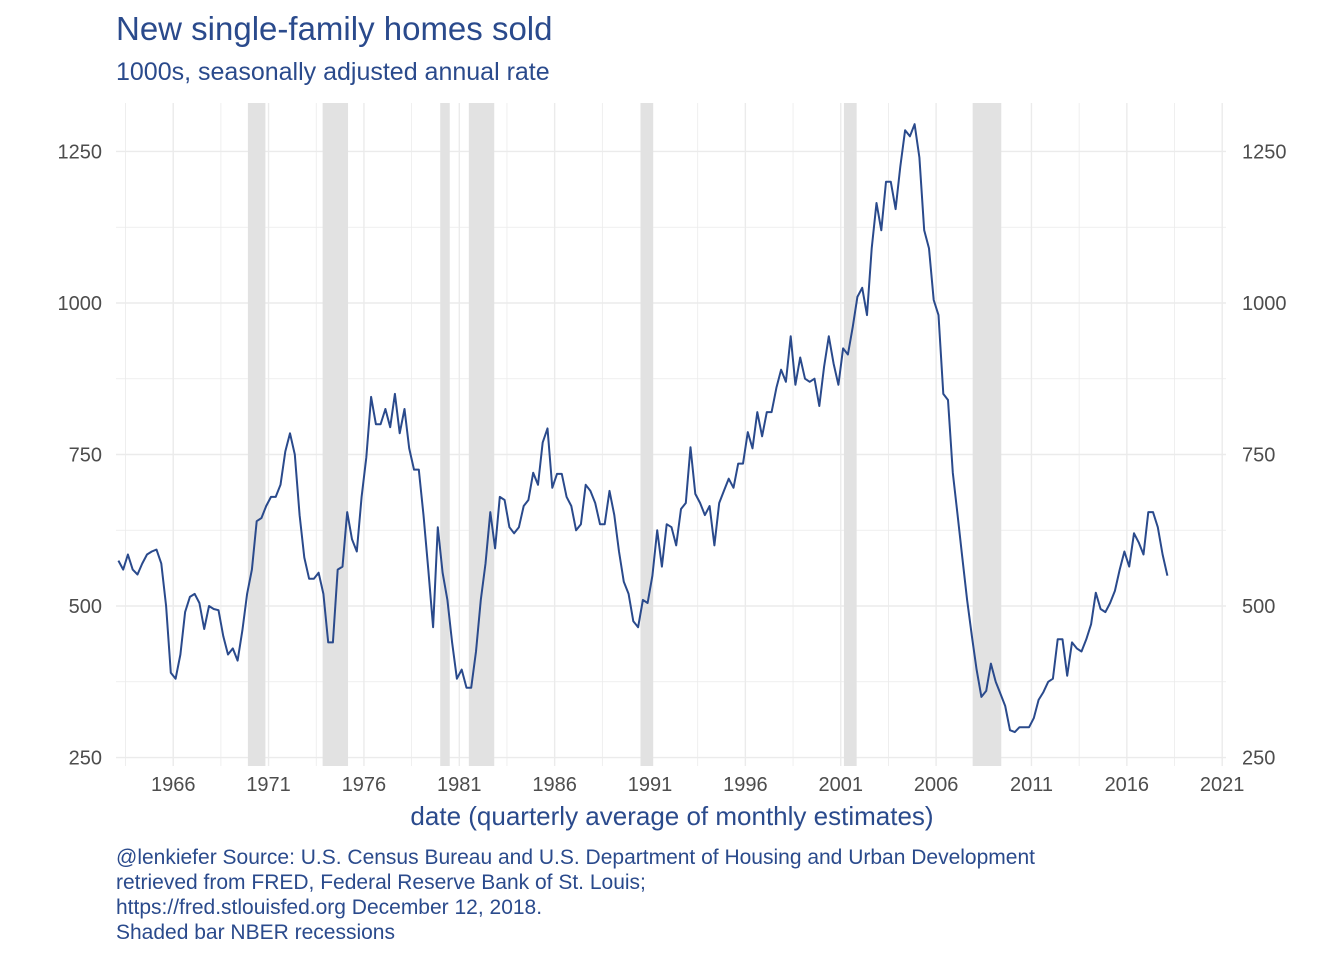 This screenshot has width=1344, height=960. What do you see at coordinates (936, 785) in the screenshot?
I see `x-tick-label: 2006` at bounding box center [936, 785].